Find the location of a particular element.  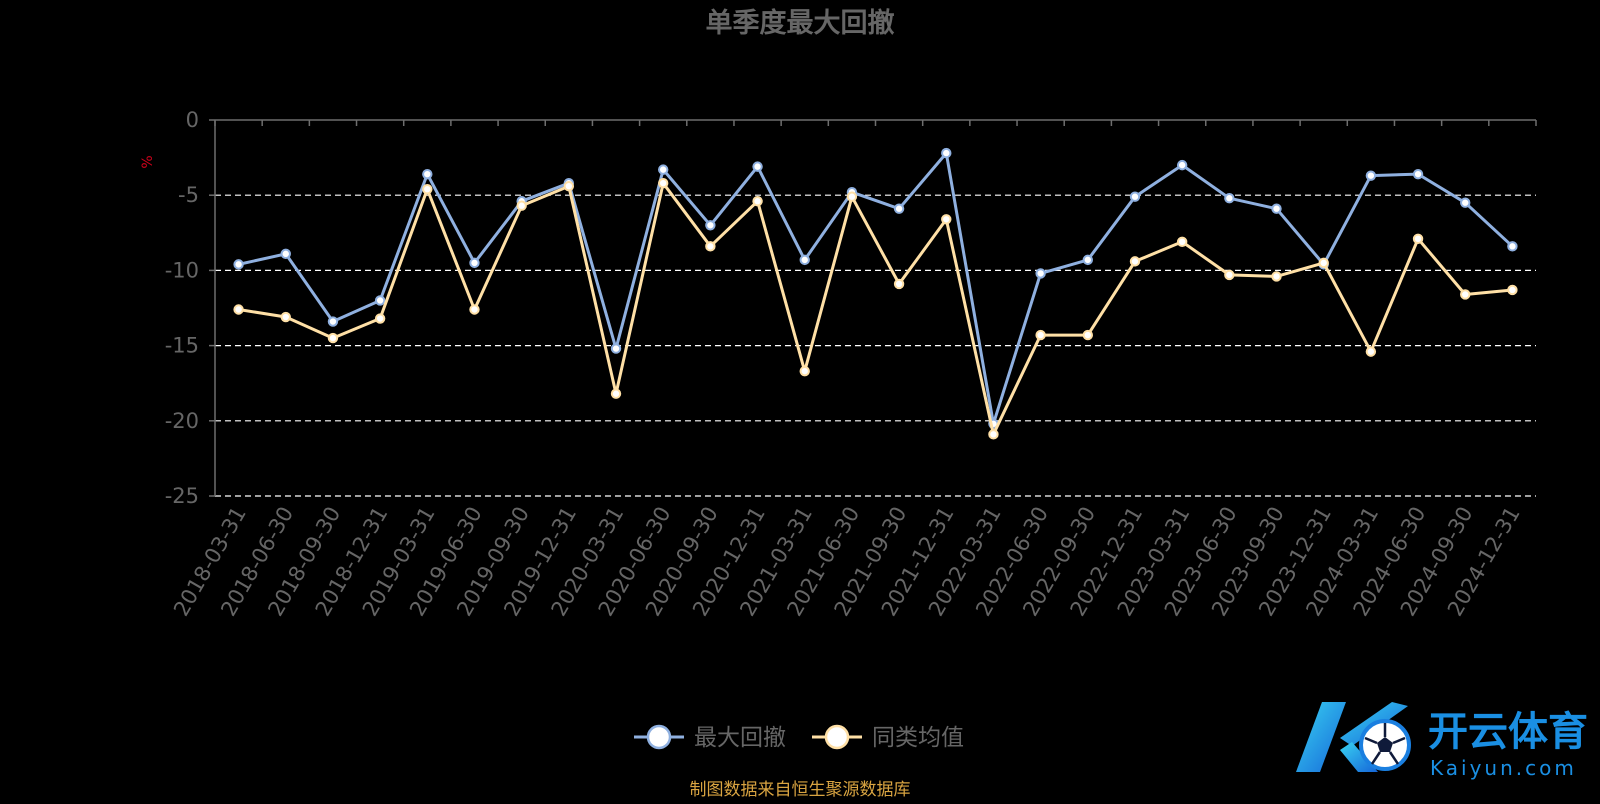

legend-item: 同类均值 is located at coordinates (888, 737).